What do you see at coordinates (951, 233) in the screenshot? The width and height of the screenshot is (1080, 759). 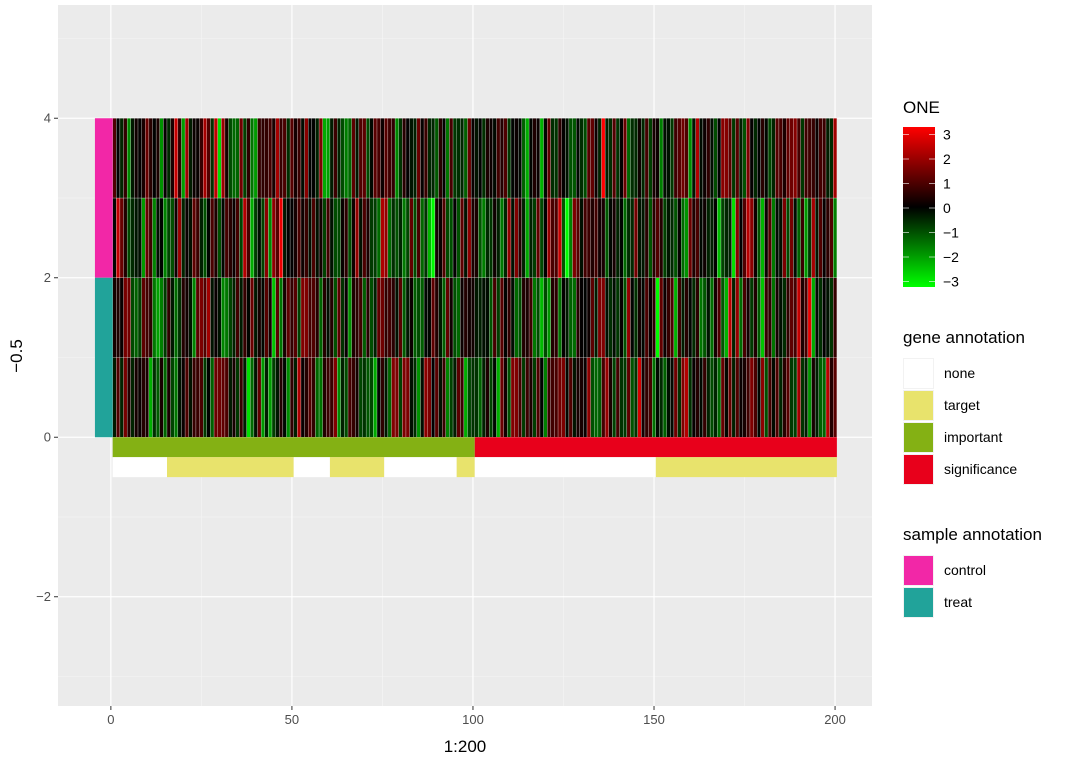 I see `color-bar-label: −1` at bounding box center [951, 233].